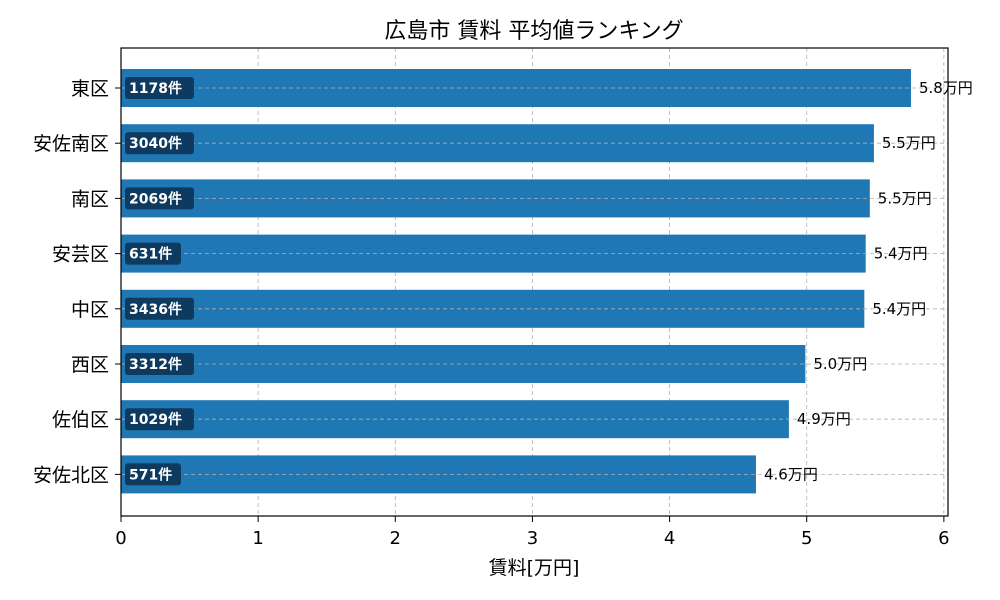  I want to click on count-label: 1029件, so click(155, 419).